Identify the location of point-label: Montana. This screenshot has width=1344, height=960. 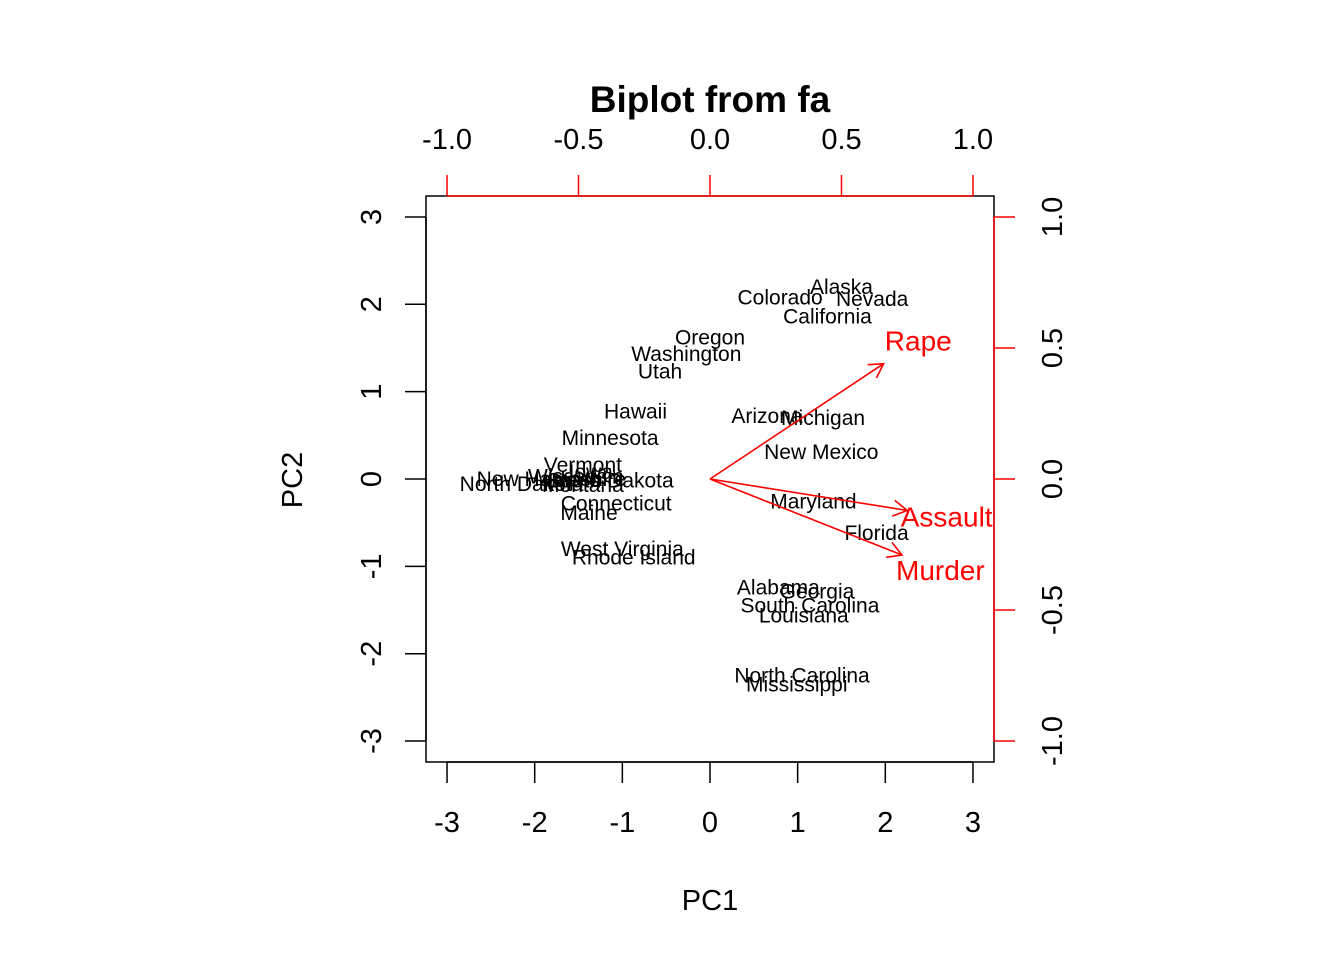
(583, 485).